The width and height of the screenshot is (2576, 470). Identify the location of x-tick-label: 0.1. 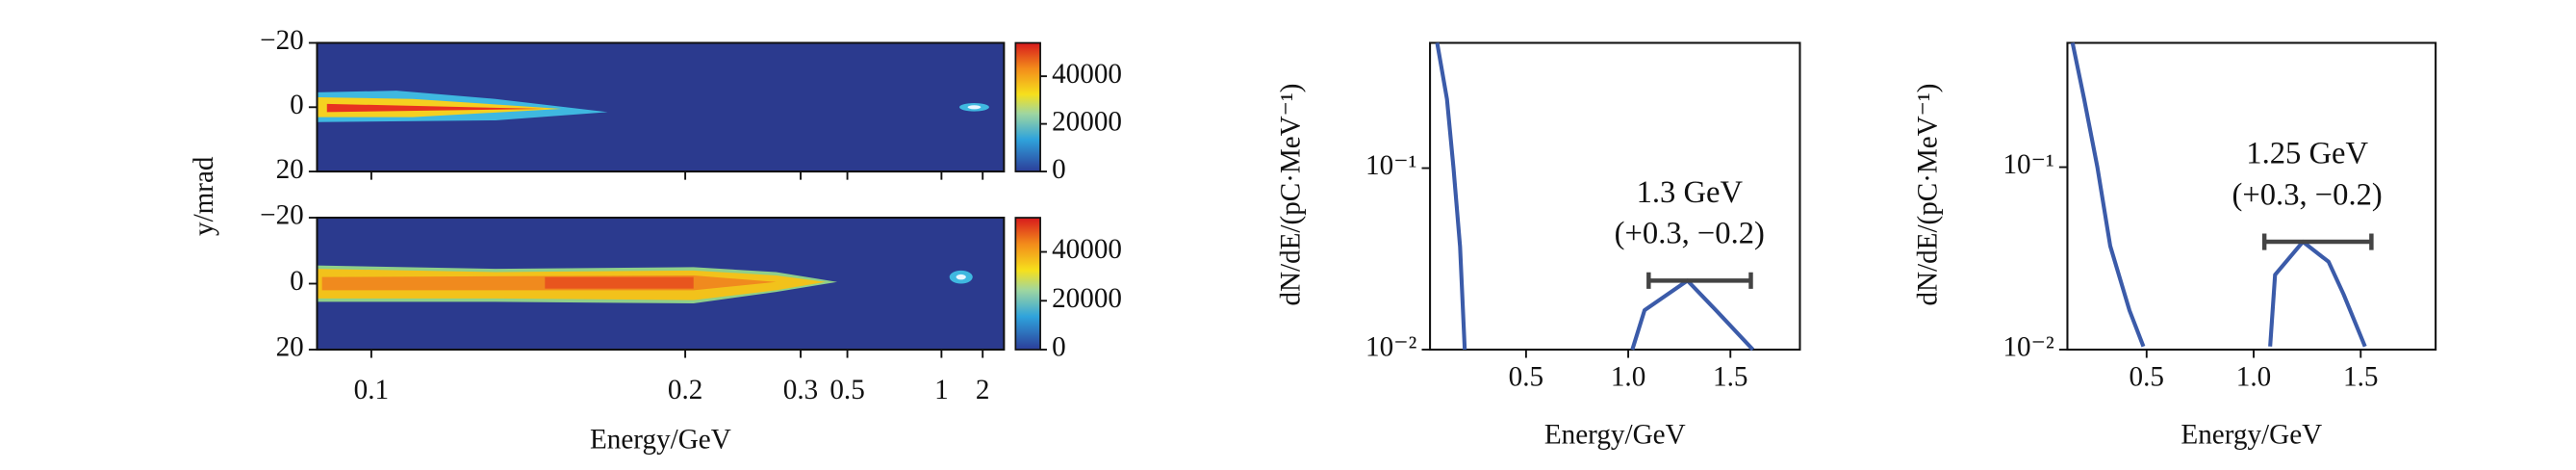
(371, 390).